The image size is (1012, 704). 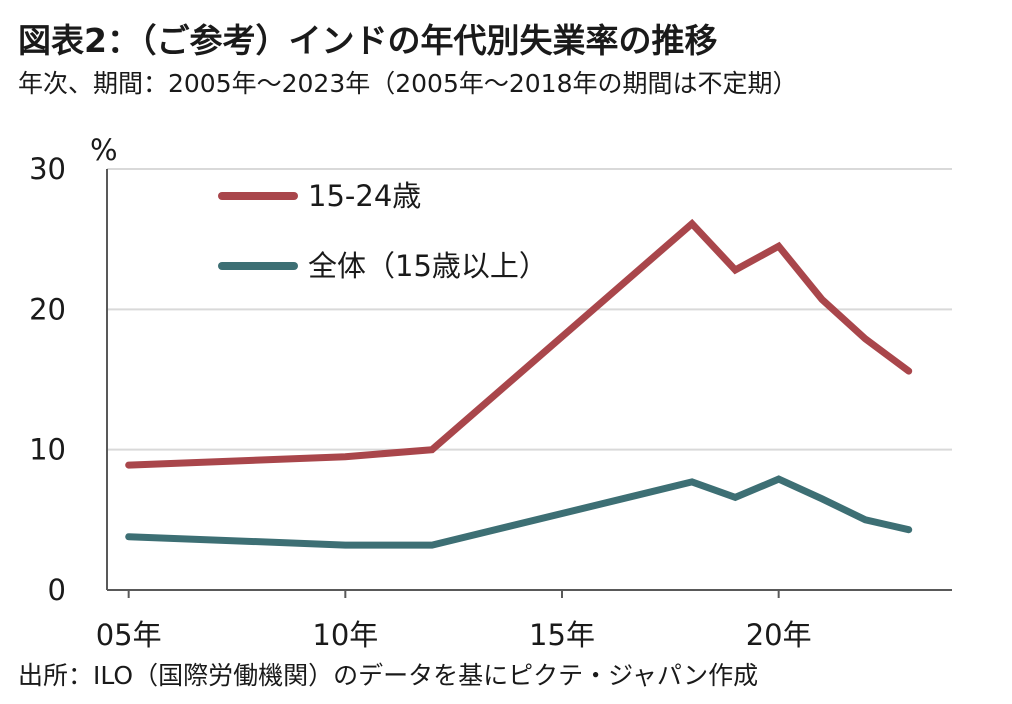 I want to click on y-tick-label: 30, so click(x=47, y=169).